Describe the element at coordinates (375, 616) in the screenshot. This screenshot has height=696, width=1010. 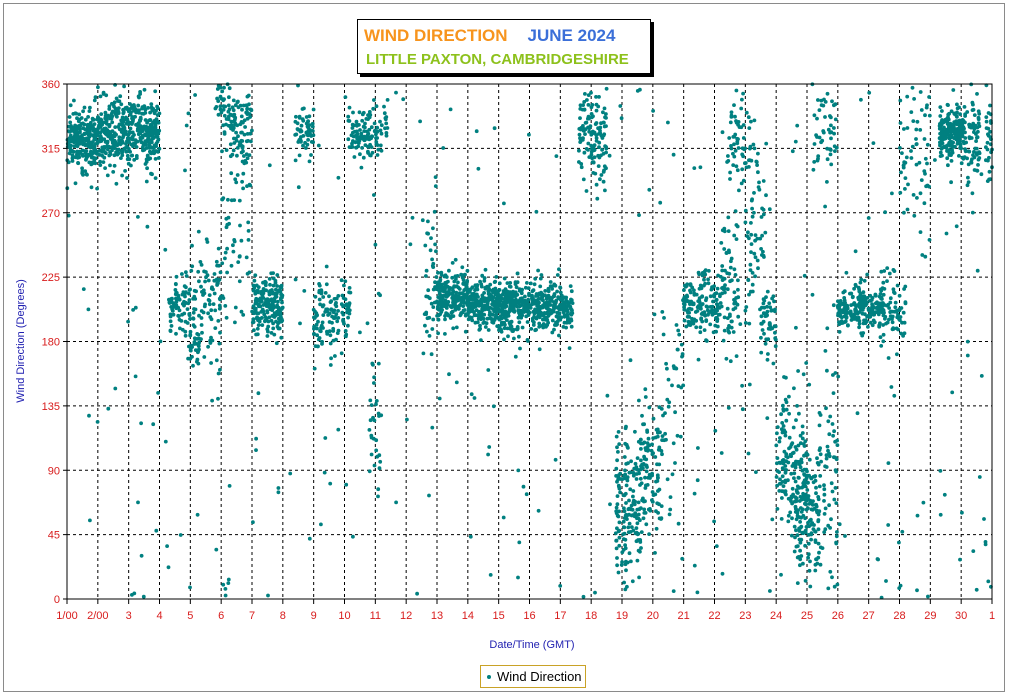
I see `x-tick-label: 11` at that location.